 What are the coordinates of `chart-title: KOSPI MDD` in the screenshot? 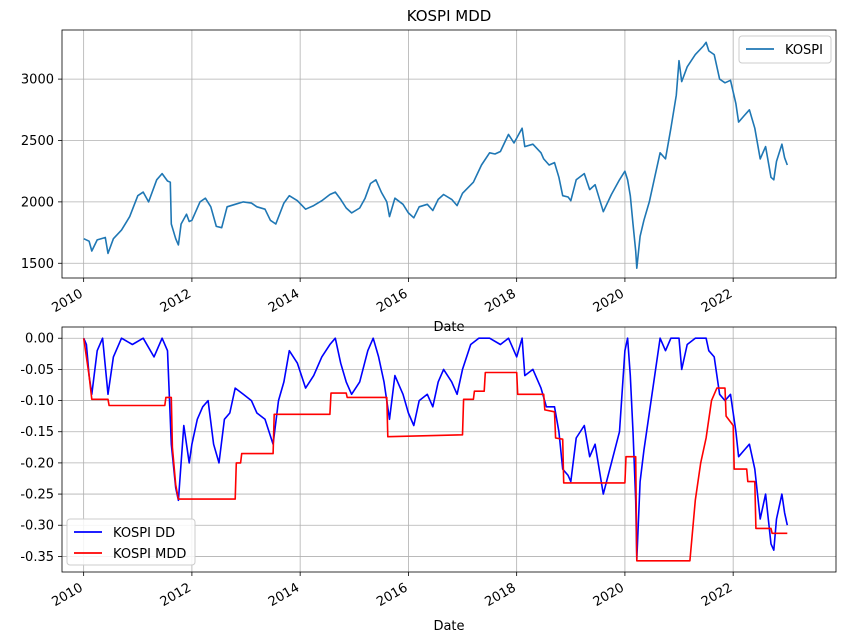 It's located at (449, 16).